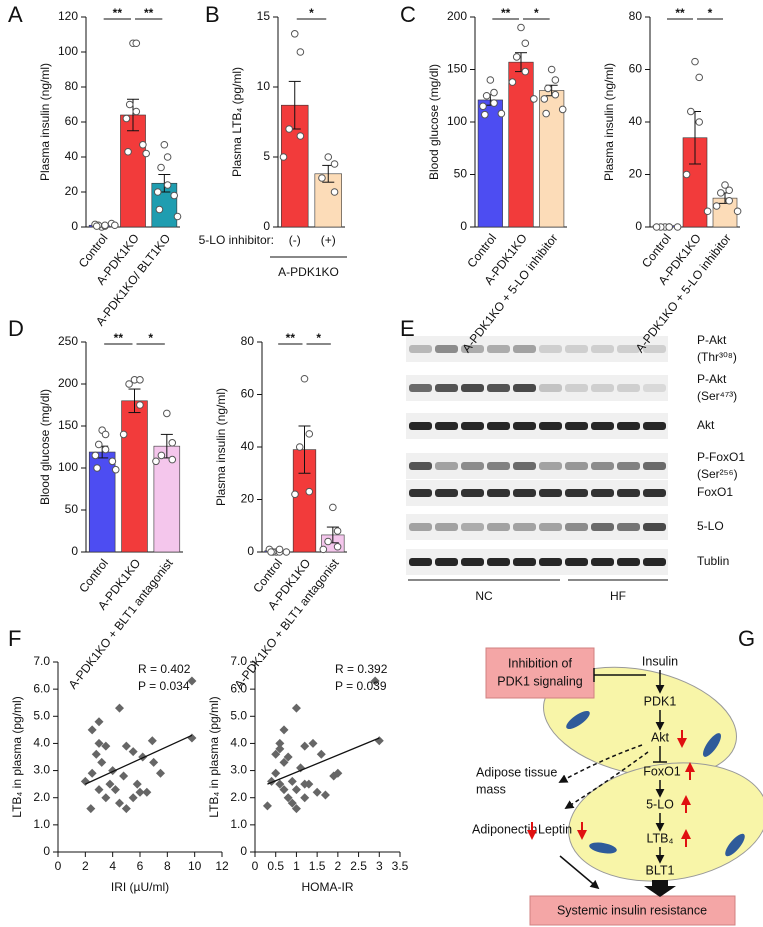  What do you see at coordinates (717, 357) in the screenshot?
I see `row-site: (Thr³⁰⁸)` at bounding box center [717, 357].